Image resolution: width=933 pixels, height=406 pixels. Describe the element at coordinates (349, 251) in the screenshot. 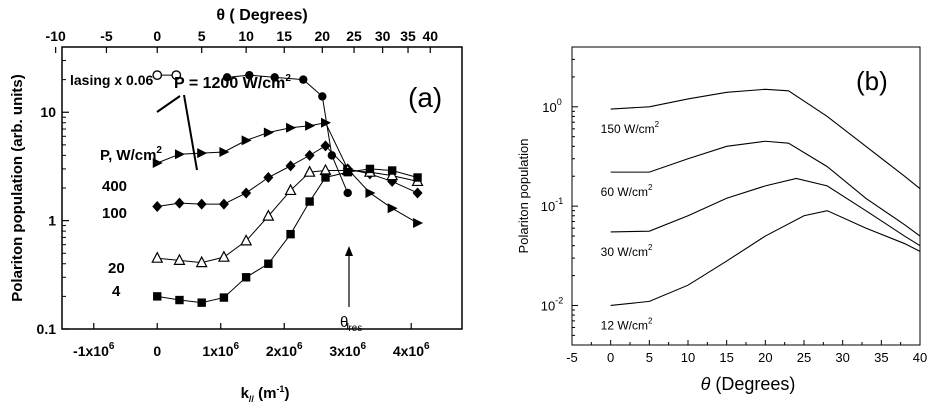

I see `theta-res-arrowhead` at that location.